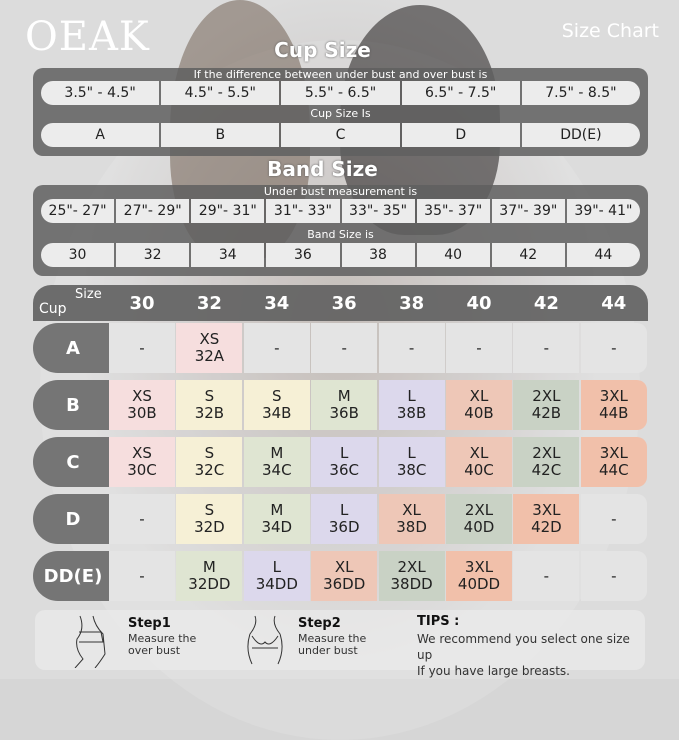 The width and height of the screenshot is (679, 740). I want to click on measure-label: Under bust measurement is, so click(340, 191).